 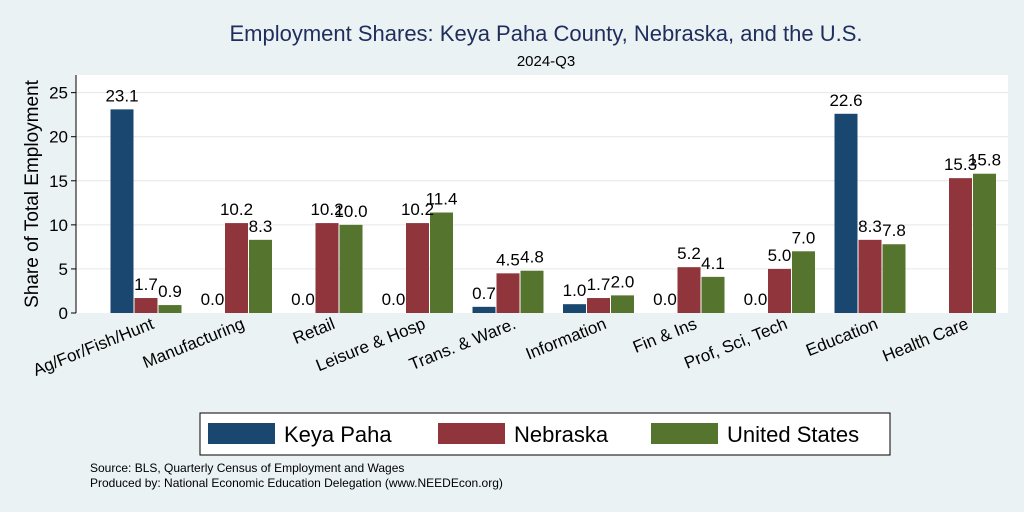 I want to click on chart-subtitle: 2024-Q3, so click(x=546, y=61).